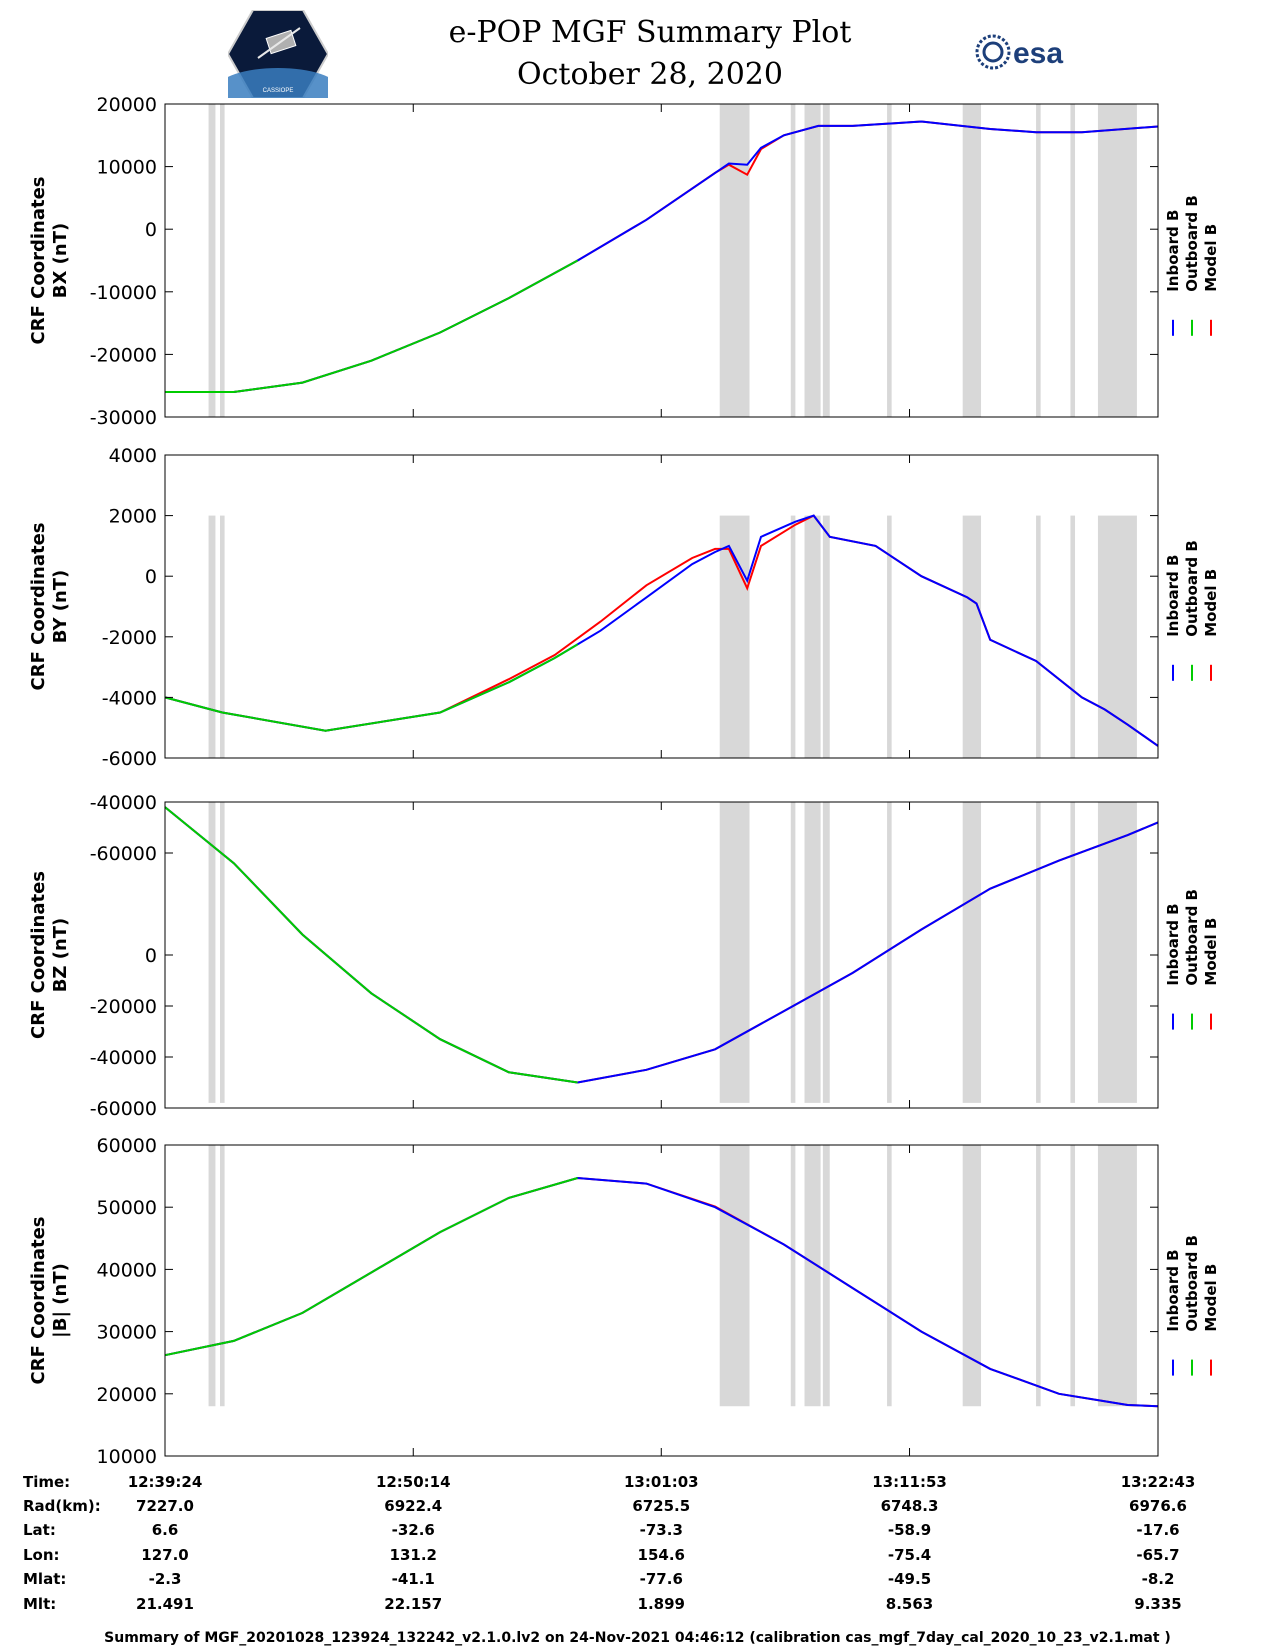  Describe the element at coordinates (165, 1555) in the screenshot. I see `ephemeris-value: 127.0` at that location.